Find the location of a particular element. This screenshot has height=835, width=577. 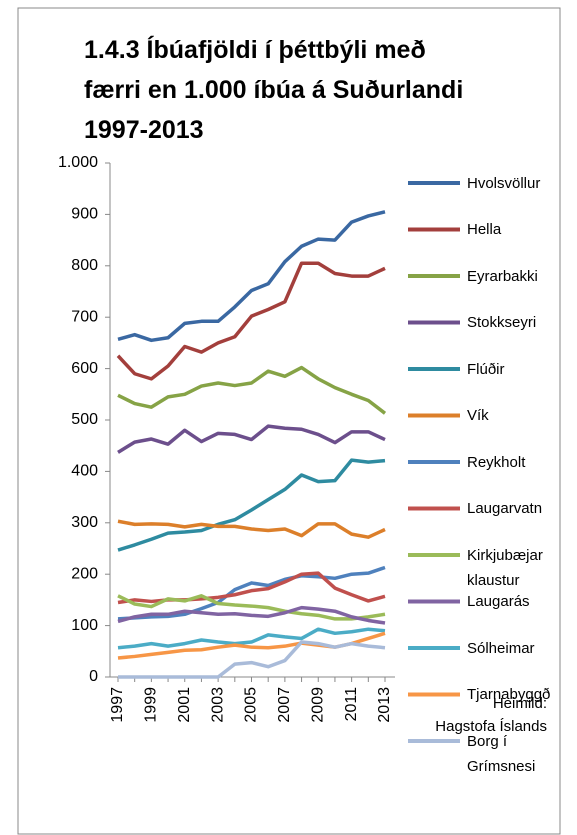

x-tick-label: 2003 is located at coordinates (217, 705).